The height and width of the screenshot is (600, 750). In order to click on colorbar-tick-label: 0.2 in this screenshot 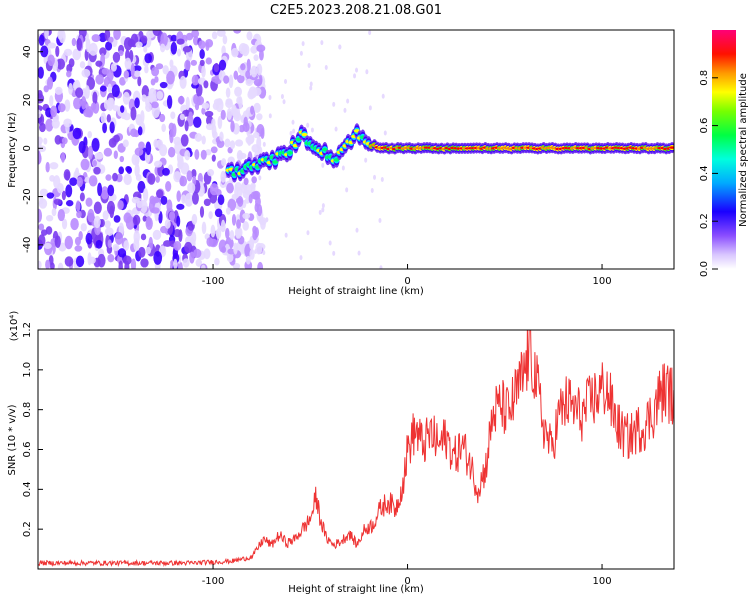, I will do `click(704, 221)`.